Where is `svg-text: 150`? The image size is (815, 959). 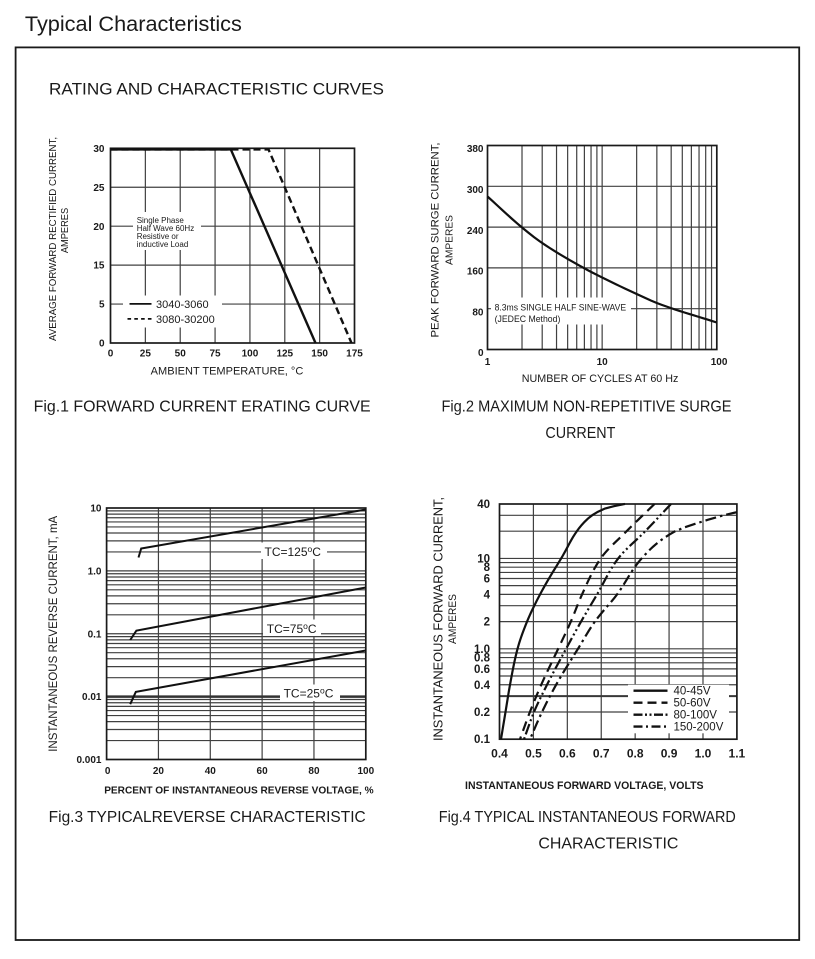 svg-text: 150 is located at coordinates (319, 354).